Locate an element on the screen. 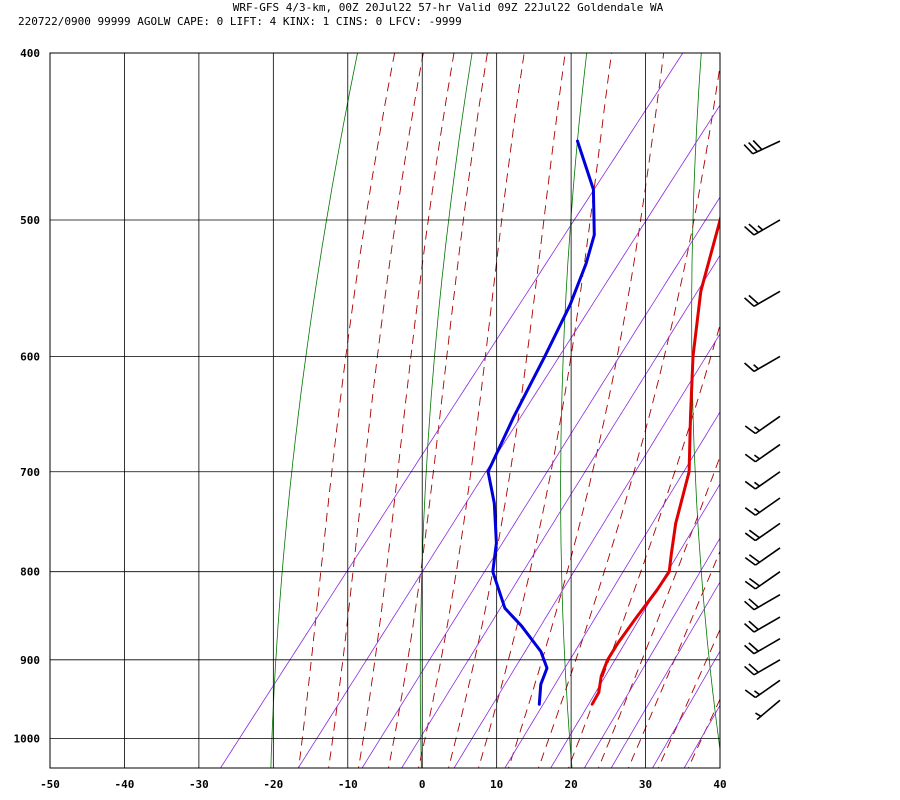 The image size is (900, 800). temperature-trace is located at coordinates (655, 460).